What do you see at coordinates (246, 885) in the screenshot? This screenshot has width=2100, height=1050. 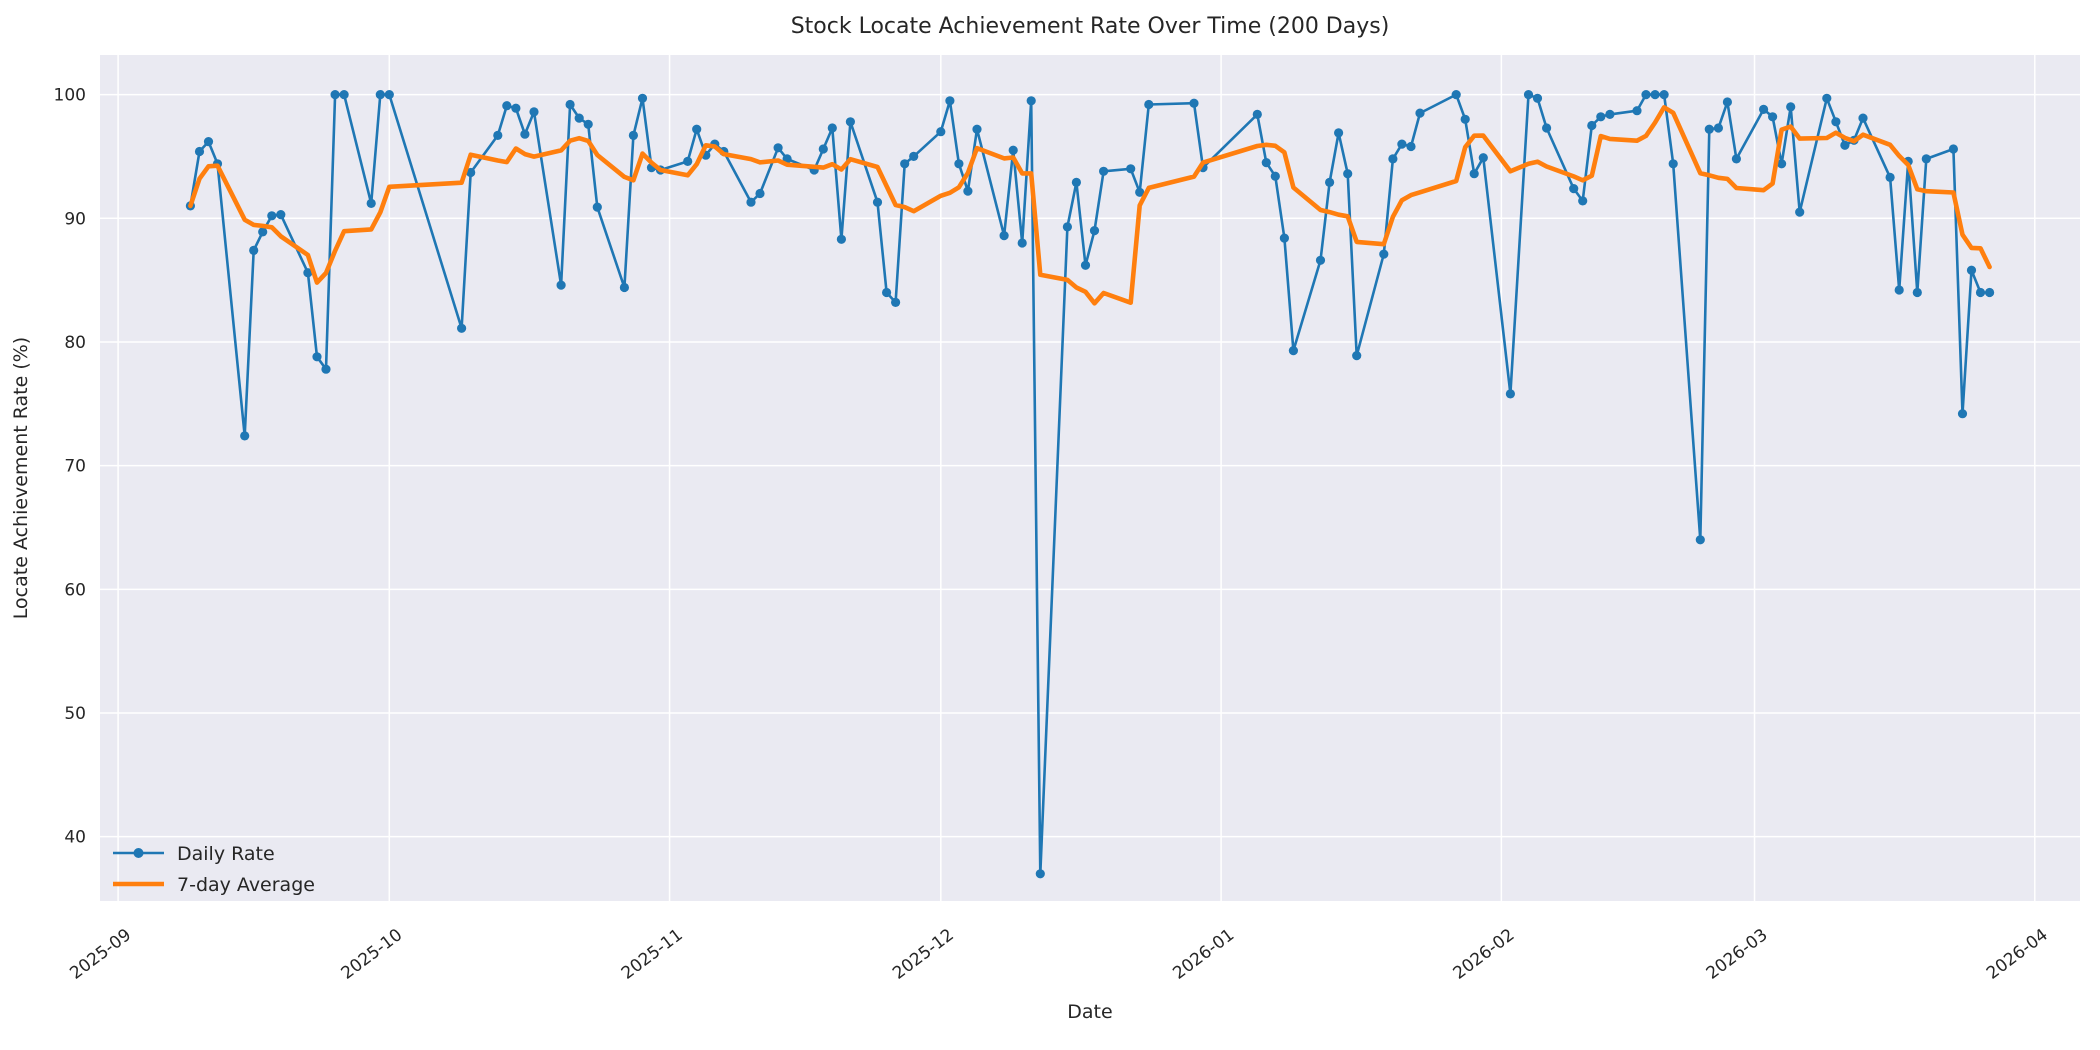 I see `legend-label-7day-average: 7-day Average` at bounding box center [246, 885].